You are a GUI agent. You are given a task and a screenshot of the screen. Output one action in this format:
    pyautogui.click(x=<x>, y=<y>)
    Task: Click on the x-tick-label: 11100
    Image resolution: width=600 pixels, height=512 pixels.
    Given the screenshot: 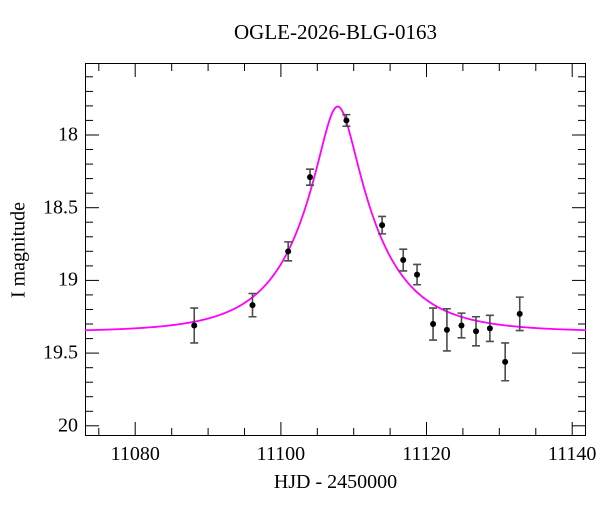 What is the action you would take?
    pyautogui.click(x=281, y=454)
    